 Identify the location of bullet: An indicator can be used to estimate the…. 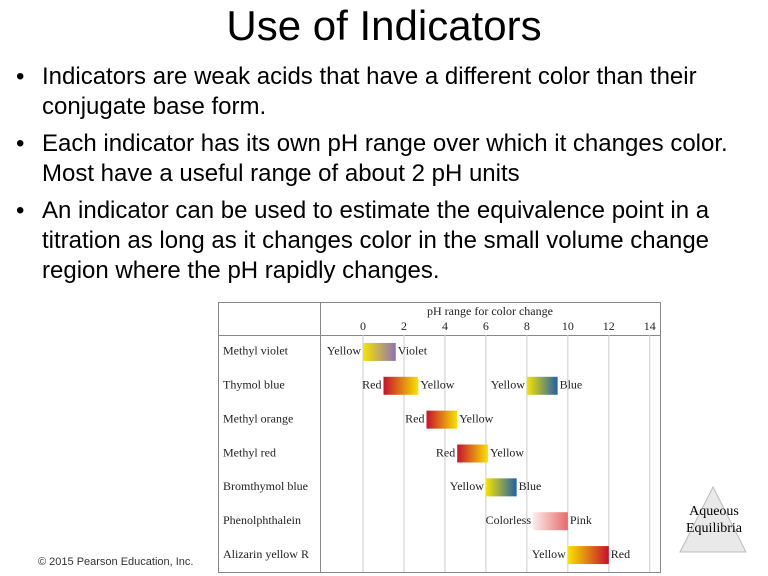
(381, 241).